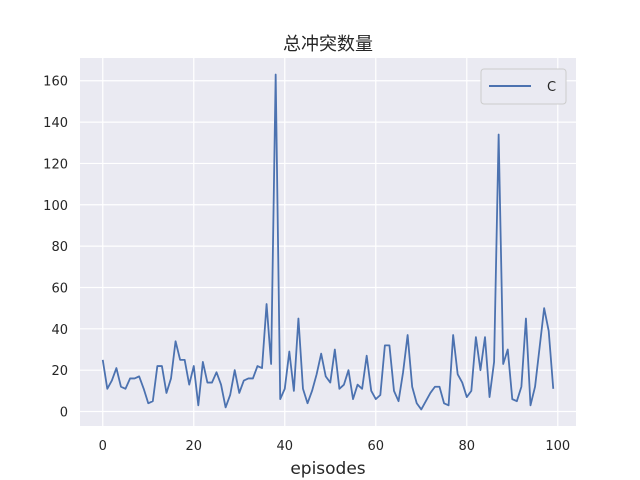 The image size is (640, 480). I want to click on chart-title: 总冲突数量, so click(328, 44).